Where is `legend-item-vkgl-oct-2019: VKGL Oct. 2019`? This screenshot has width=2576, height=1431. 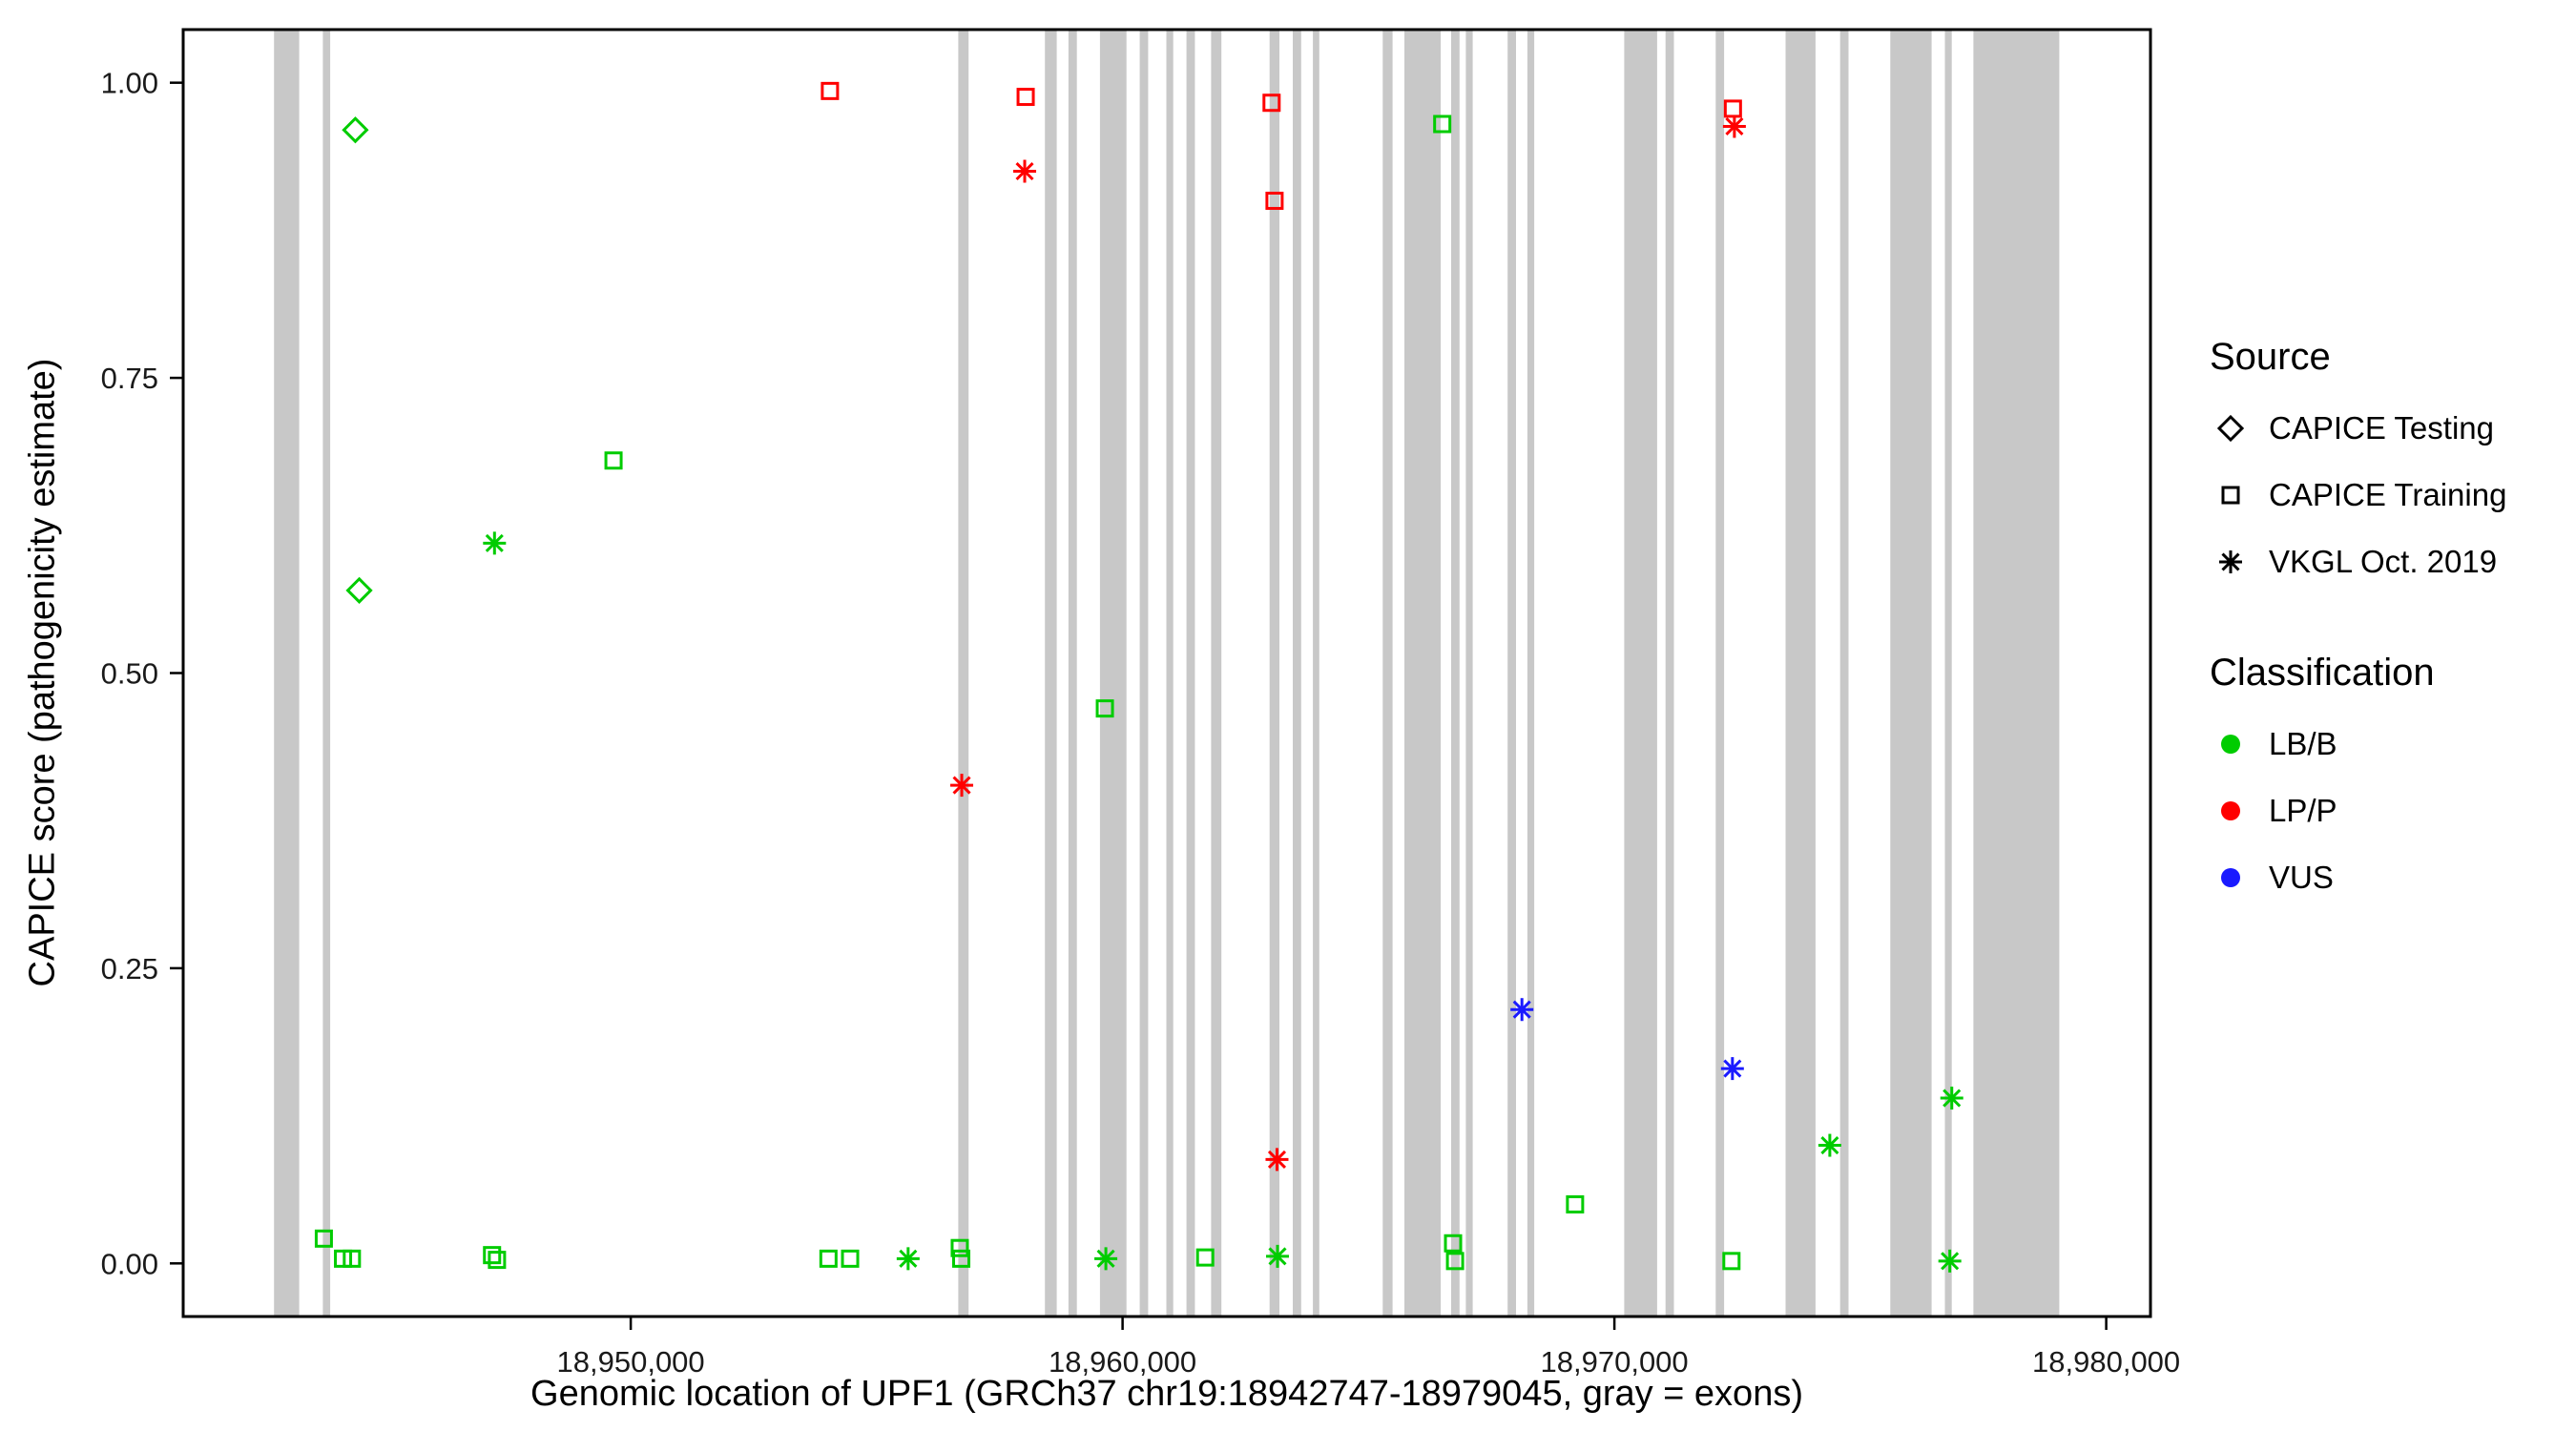 legend-item-vkgl-oct-2019: VKGL Oct. 2019 is located at coordinates (2393, 562).